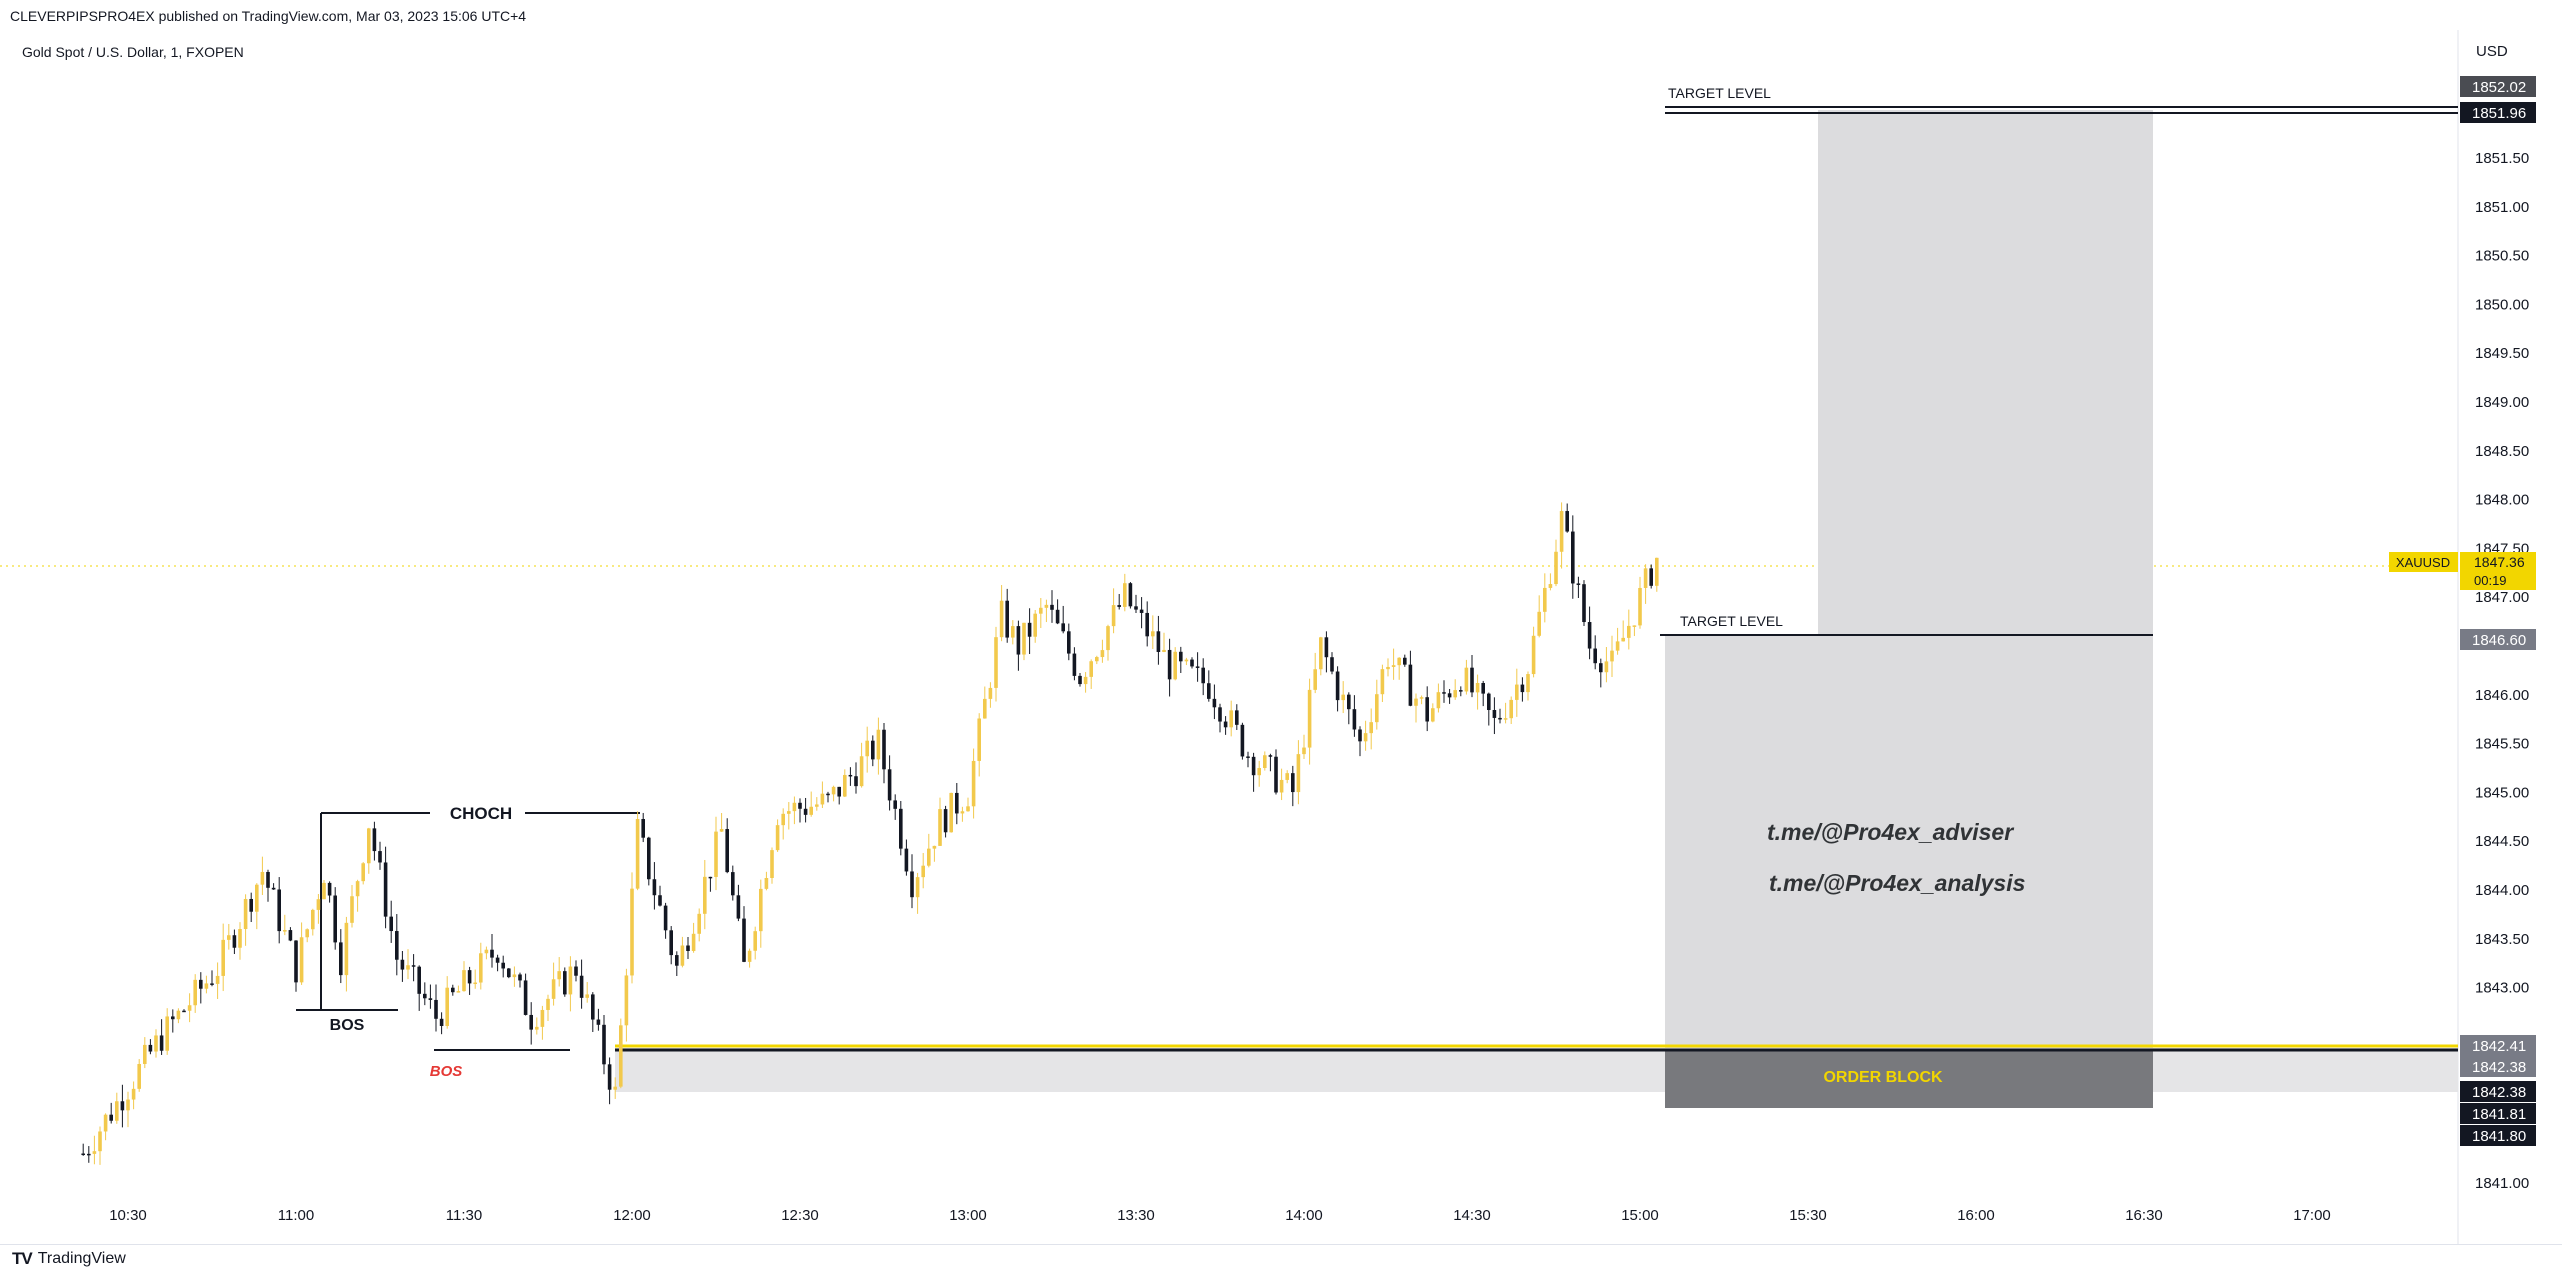 The height and width of the screenshot is (1281, 2562). Describe the element at coordinates (69, 1259) in the screenshot. I see `brand: TV TradingView` at that location.